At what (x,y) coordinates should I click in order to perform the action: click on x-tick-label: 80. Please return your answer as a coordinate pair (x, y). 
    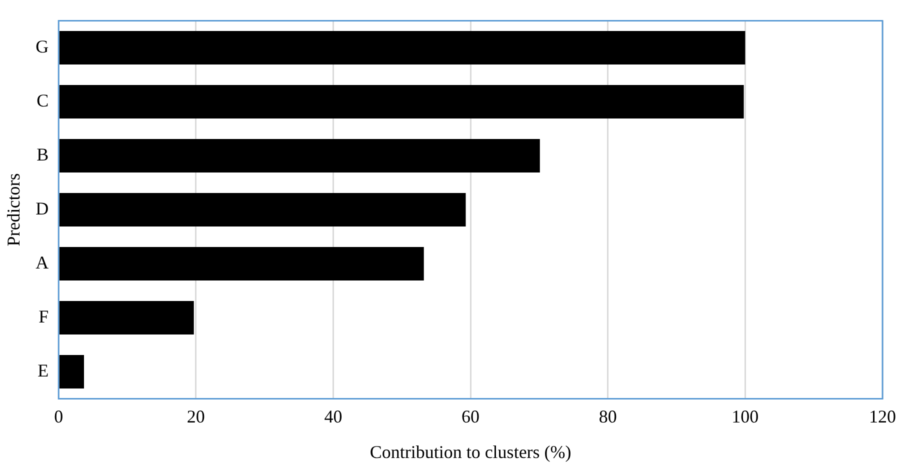
    Looking at the image, I should click on (607, 416).